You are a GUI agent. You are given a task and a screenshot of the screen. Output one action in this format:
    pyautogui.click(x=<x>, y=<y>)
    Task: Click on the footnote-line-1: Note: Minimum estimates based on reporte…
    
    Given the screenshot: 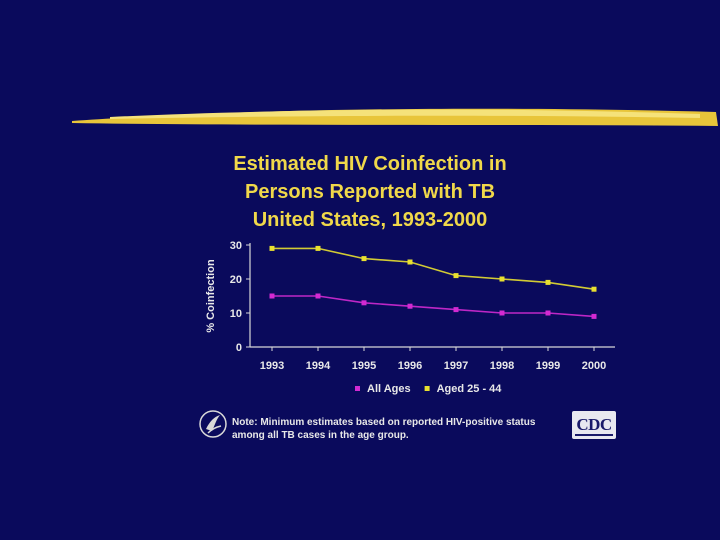 What is the action you would take?
    pyautogui.click(x=384, y=422)
    